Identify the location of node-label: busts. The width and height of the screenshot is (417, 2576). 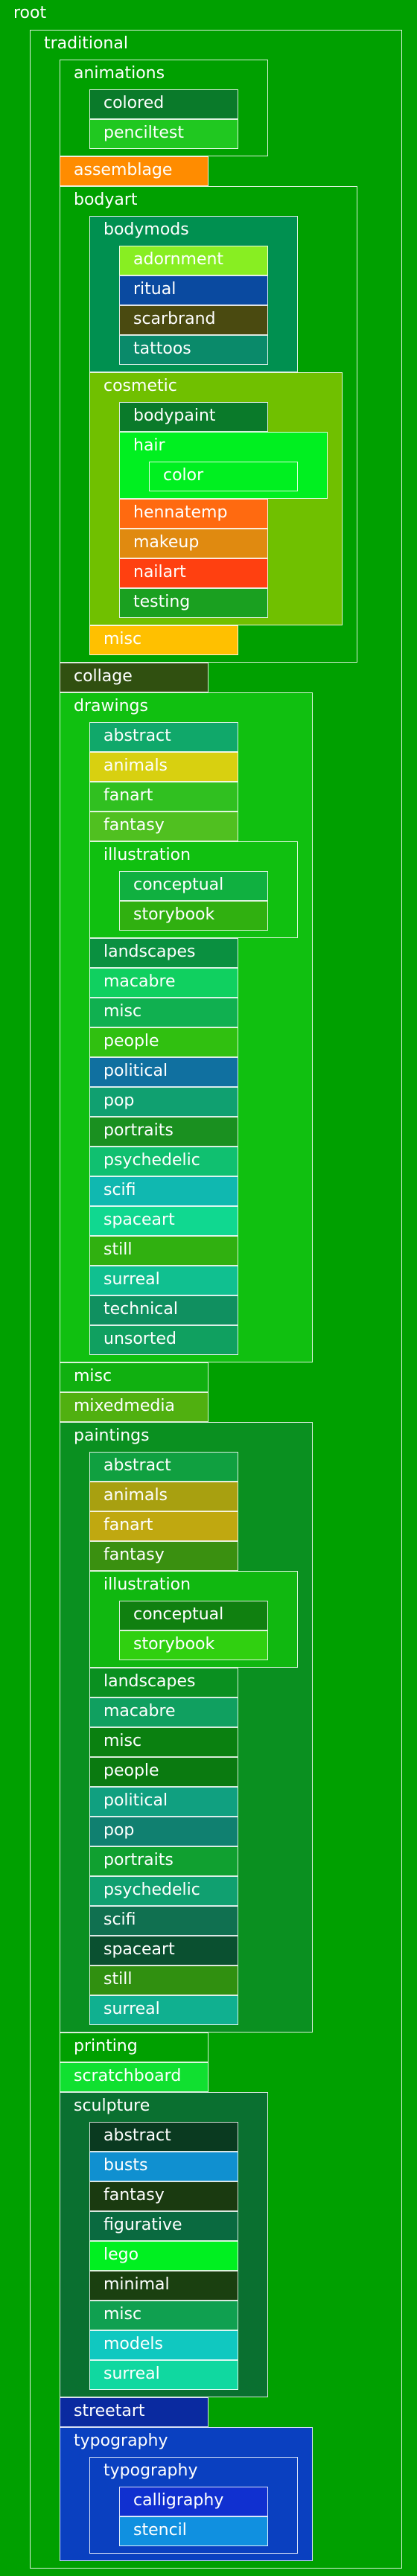
(126, 2165).